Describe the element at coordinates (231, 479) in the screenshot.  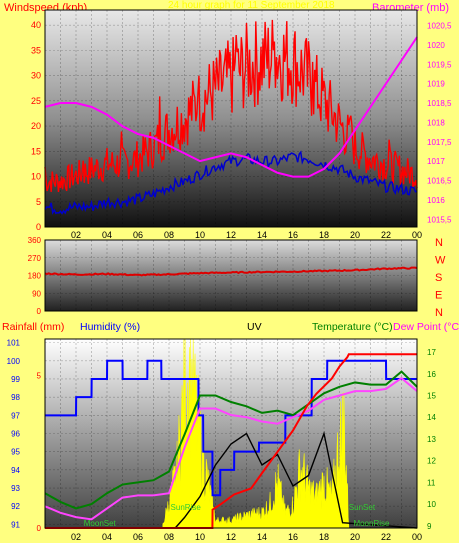
I see `uv-series-line` at that location.